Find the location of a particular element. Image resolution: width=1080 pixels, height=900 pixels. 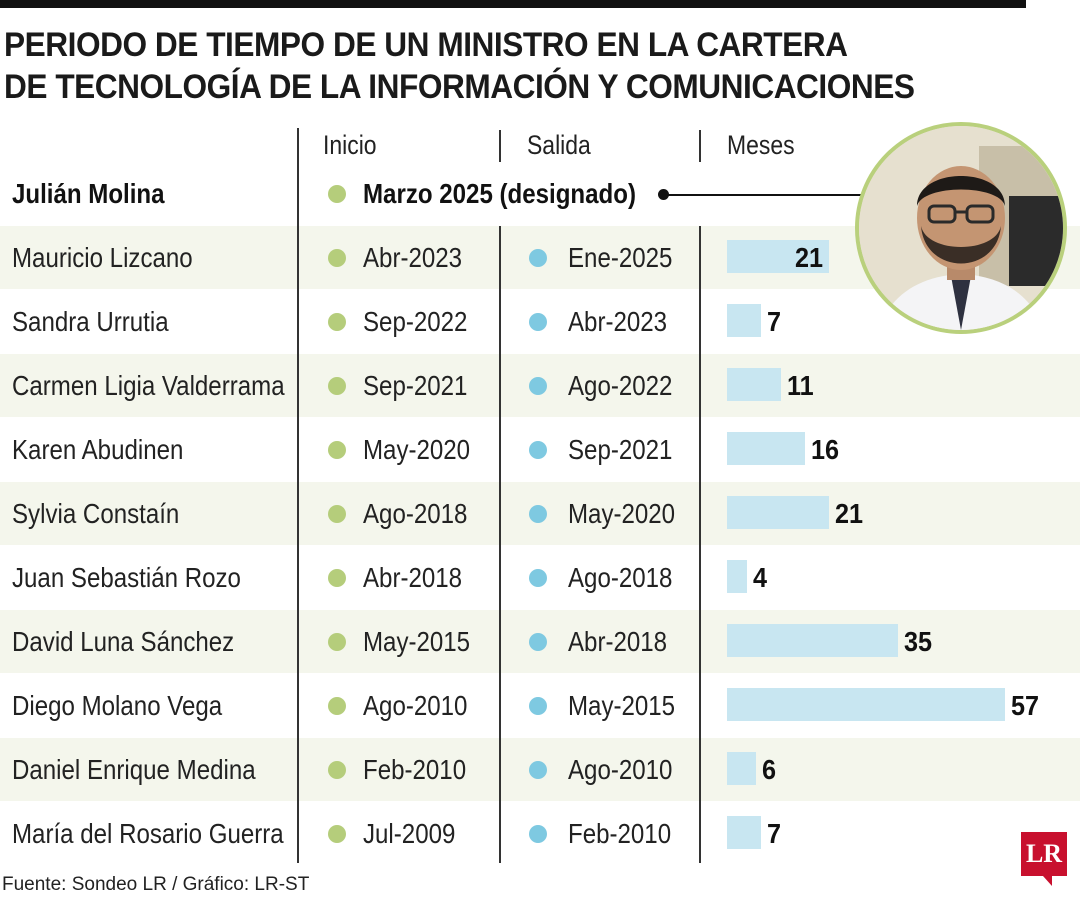

end-date: Ago-2010 is located at coordinates (620, 769).